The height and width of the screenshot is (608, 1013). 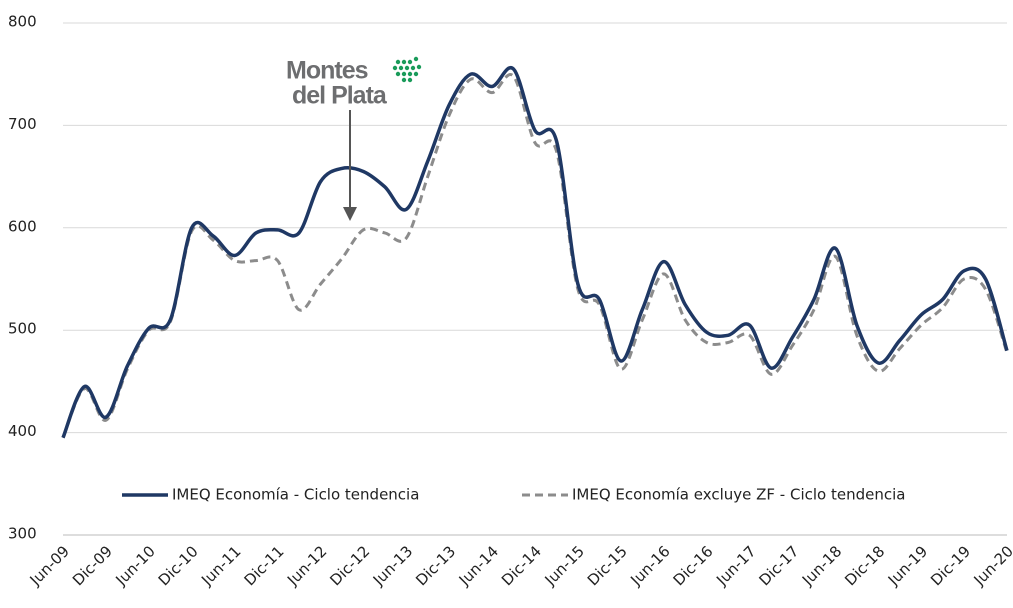 What do you see at coordinates (392, 565) in the screenshot?
I see `x-tick-label: Jun-13` at bounding box center [392, 565].